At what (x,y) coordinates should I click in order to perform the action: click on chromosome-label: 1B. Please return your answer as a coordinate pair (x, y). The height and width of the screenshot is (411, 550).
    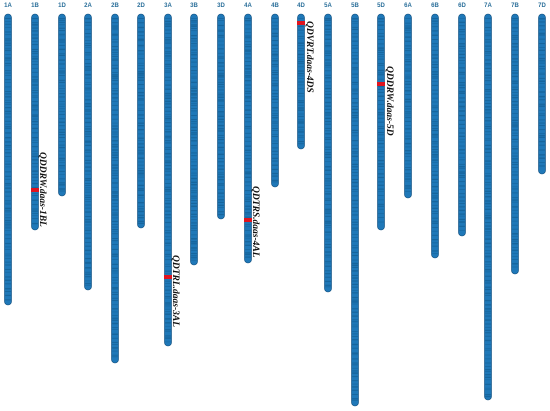
    Looking at the image, I should click on (35, 6).